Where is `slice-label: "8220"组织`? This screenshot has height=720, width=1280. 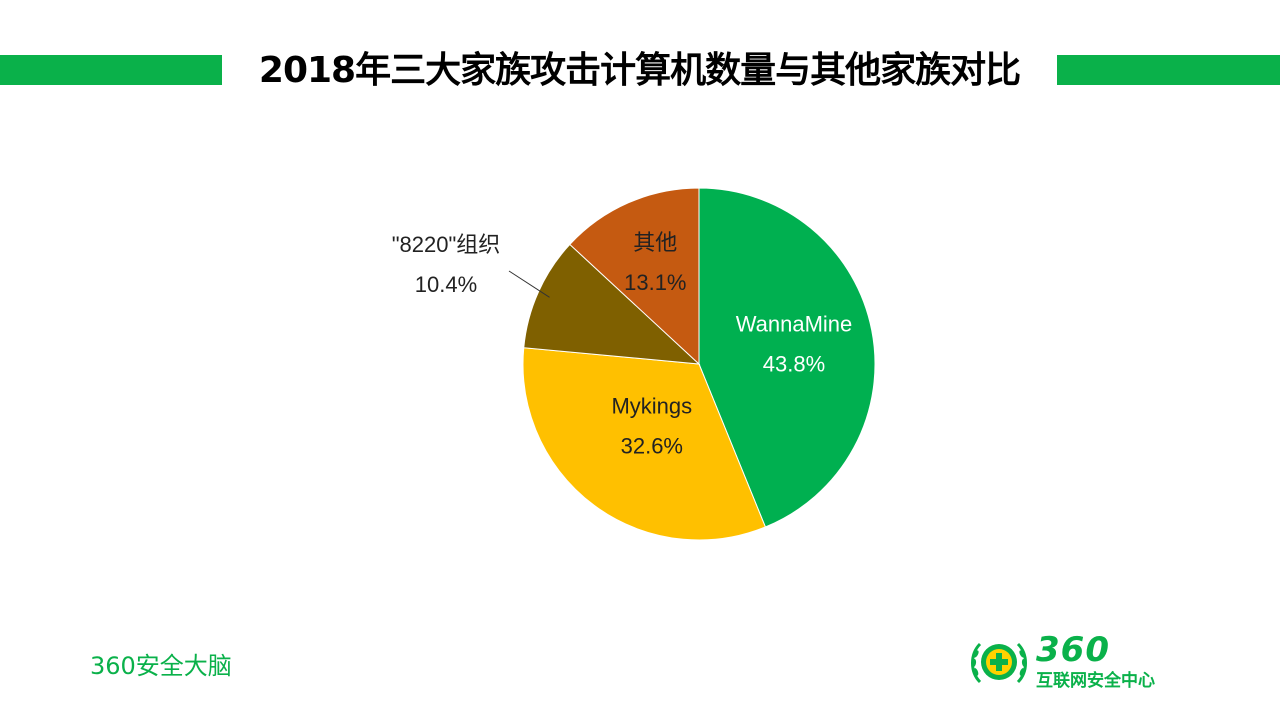 slice-label: "8220"组织 is located at coordinates (446, 244).